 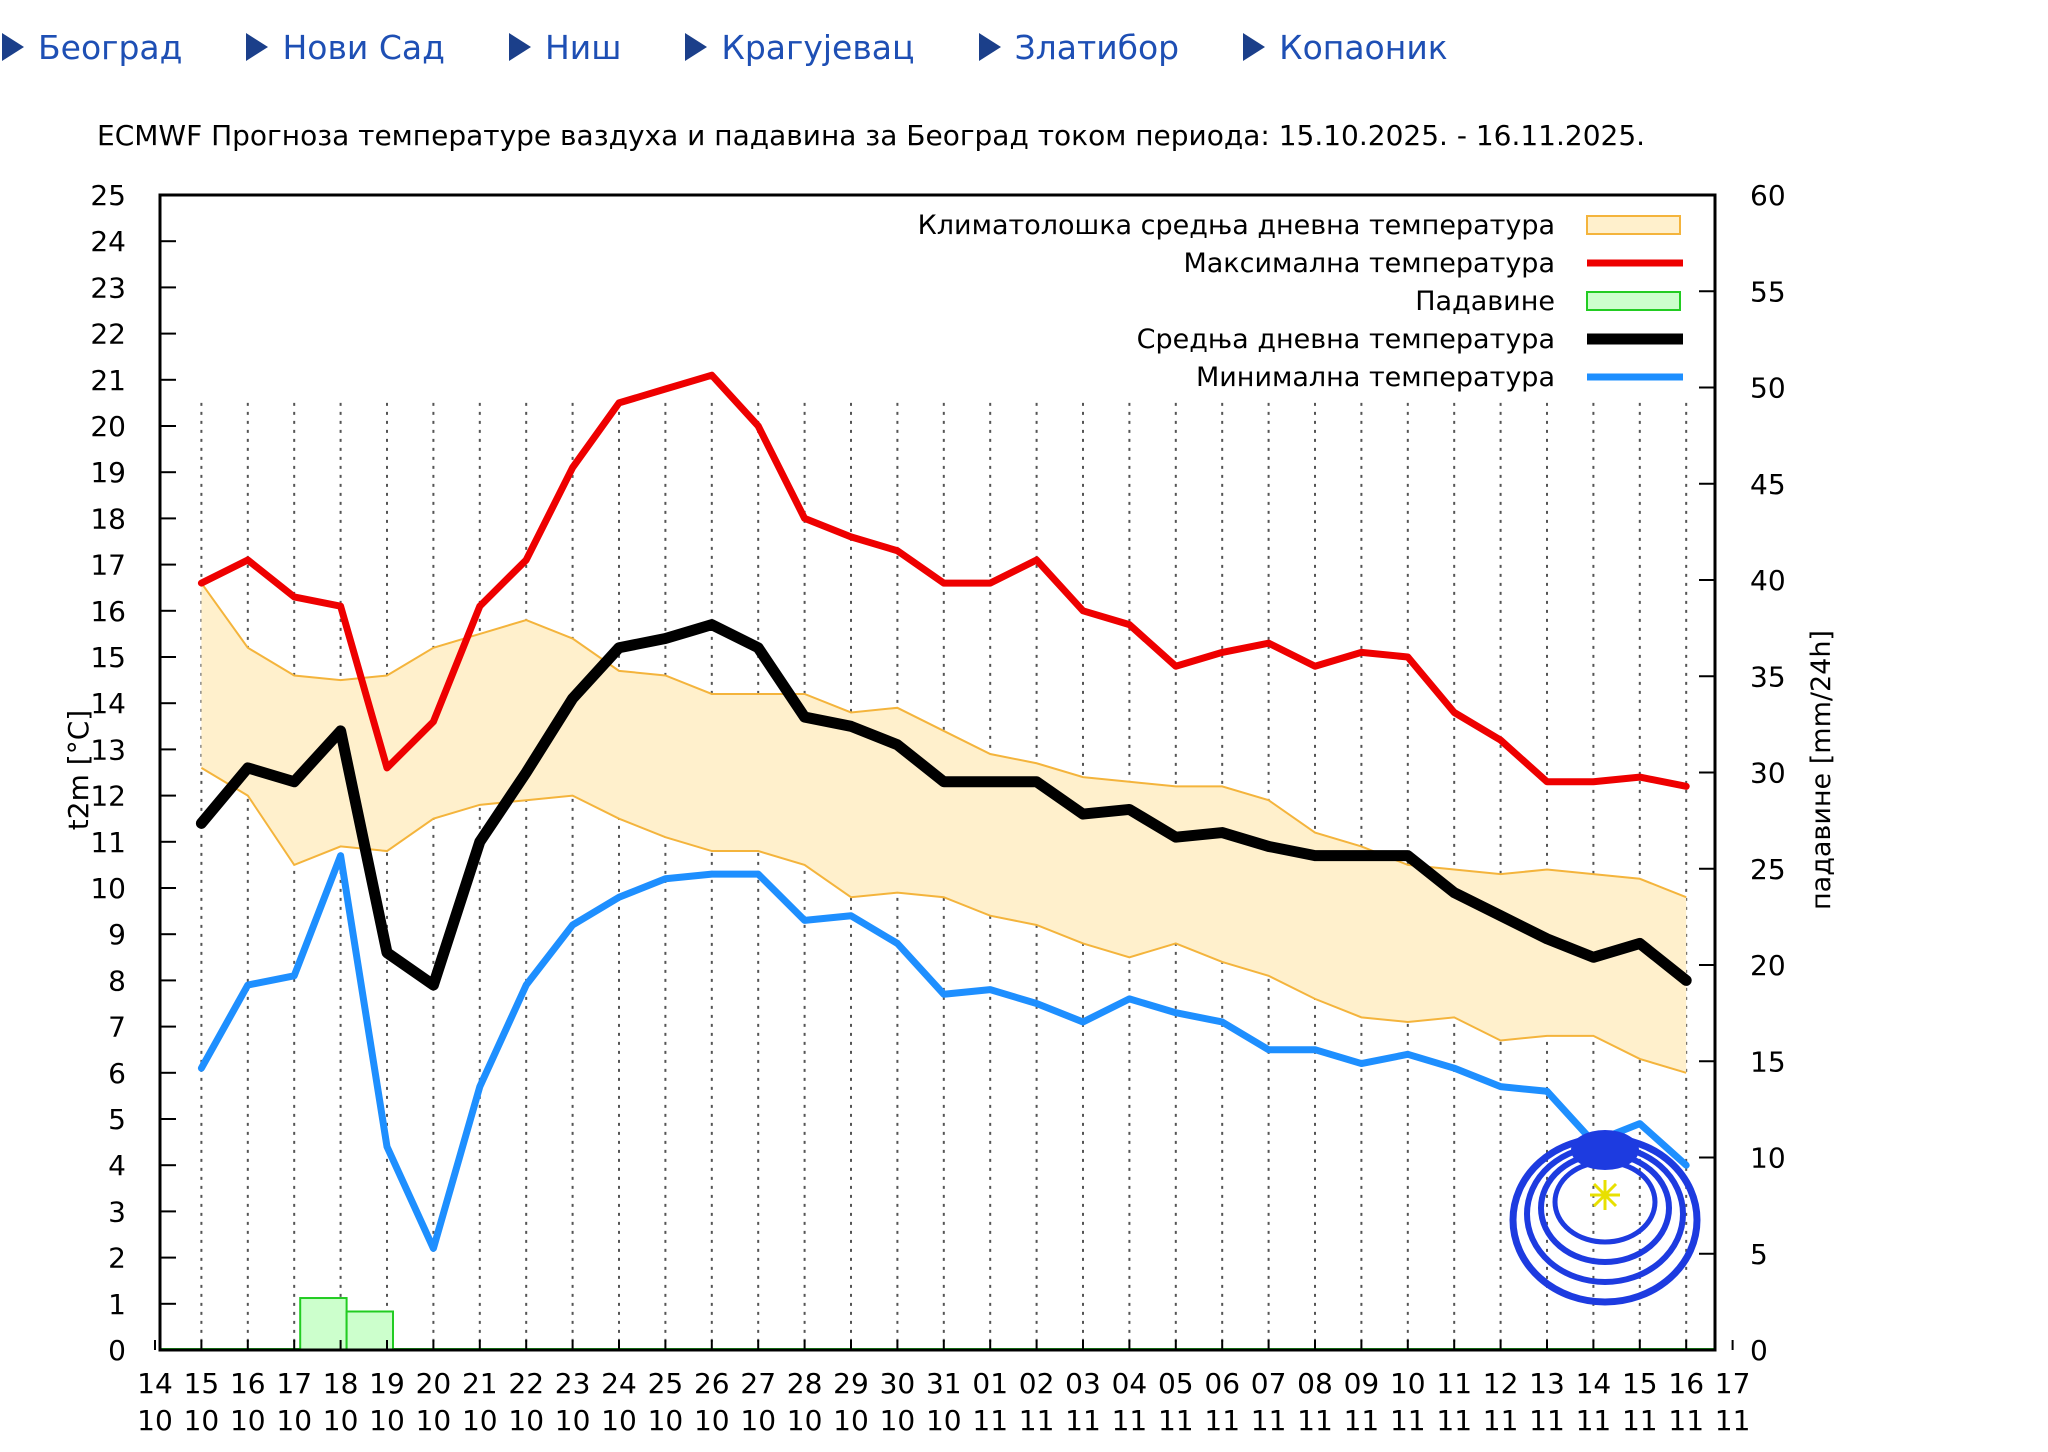 I want to click on x-tick-label-day: 30, so click(x=898, y=1383).